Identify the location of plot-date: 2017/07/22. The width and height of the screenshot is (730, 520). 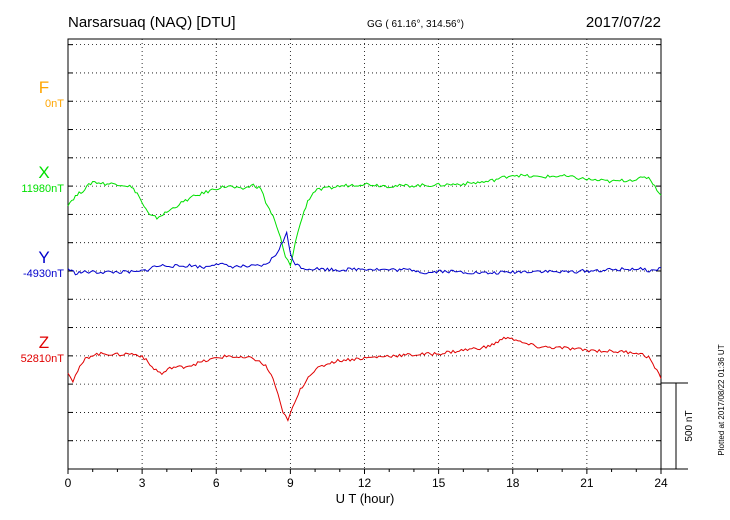
(623, 22).